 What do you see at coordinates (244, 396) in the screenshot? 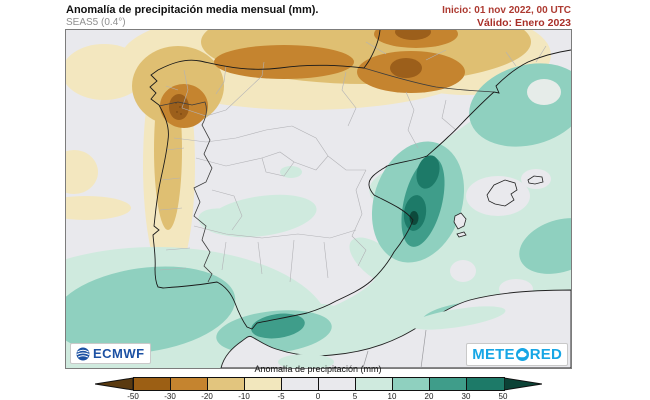
I see `colorbar-tick: -10` at bounding box center [244, 396].